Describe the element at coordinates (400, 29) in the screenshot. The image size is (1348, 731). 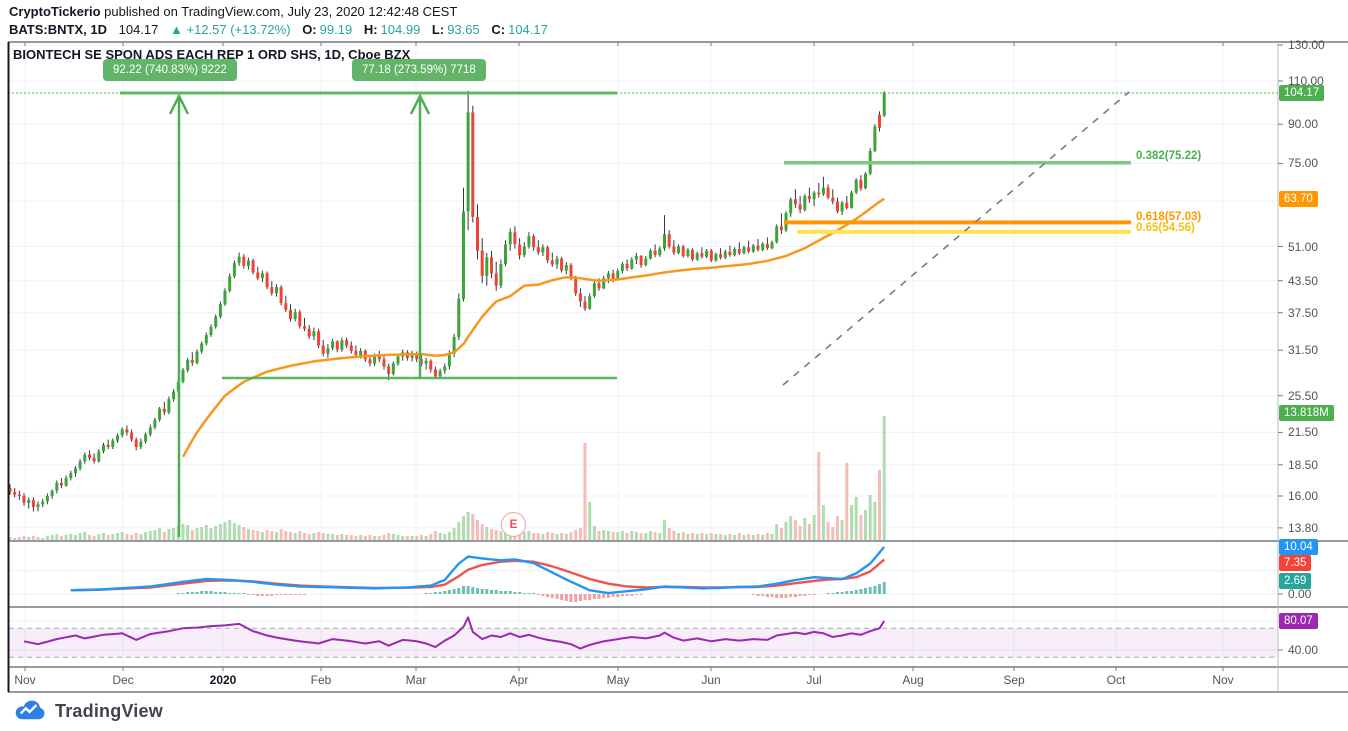
I see `high-value: 104.99` at that location.